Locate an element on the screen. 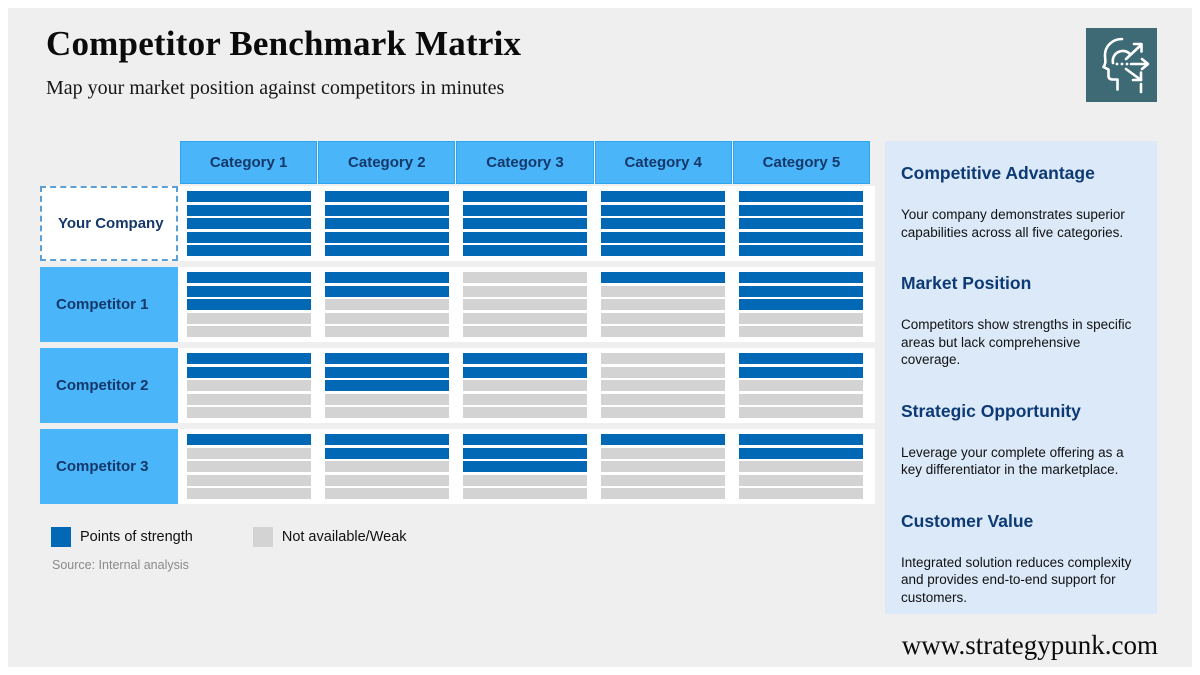  matrix-row-competitor-1: Competitor 1 is located at coordinates (457, 304).